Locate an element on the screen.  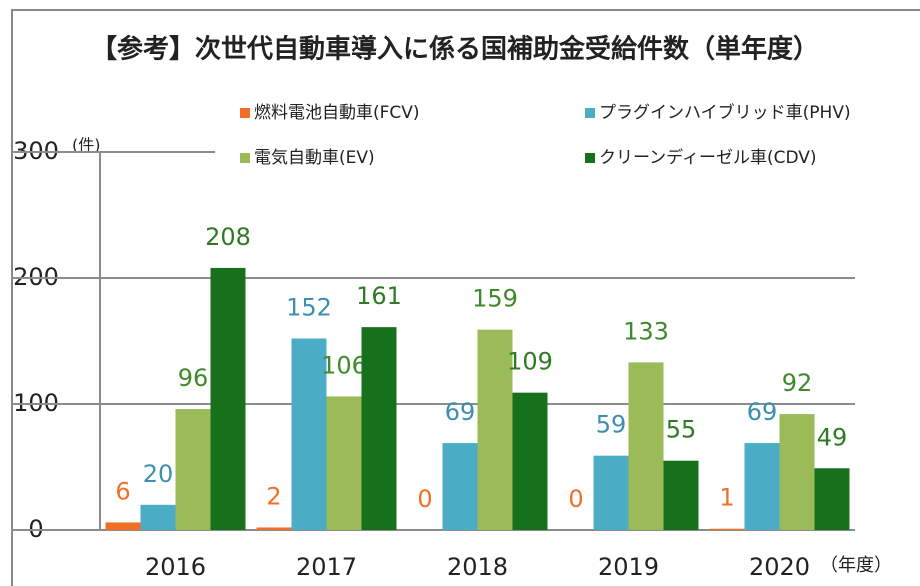
x-tick-label: 2018 is located at coordinates (477, 567).